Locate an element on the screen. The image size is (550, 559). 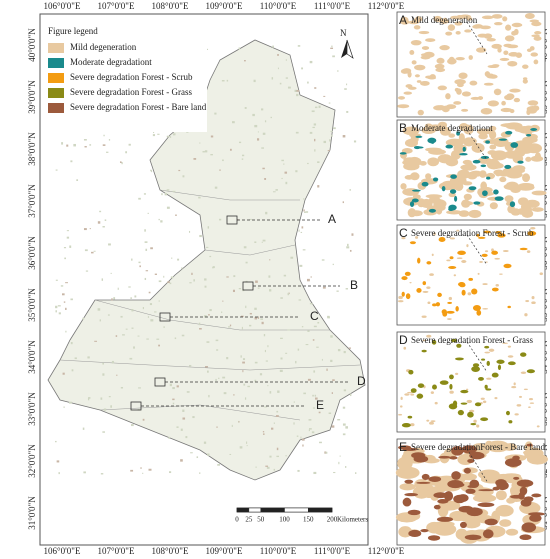
scale-segment is located at coordinates (296, 510).